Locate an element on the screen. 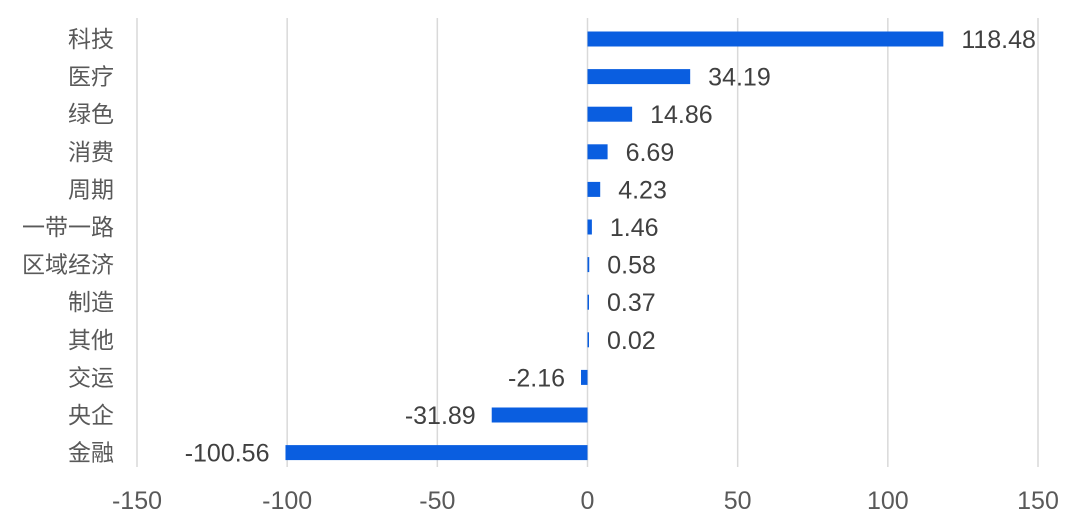 The width and height of the screenshot is (1074, 525). category-label: 科技 is located at coordinates (91, 40).